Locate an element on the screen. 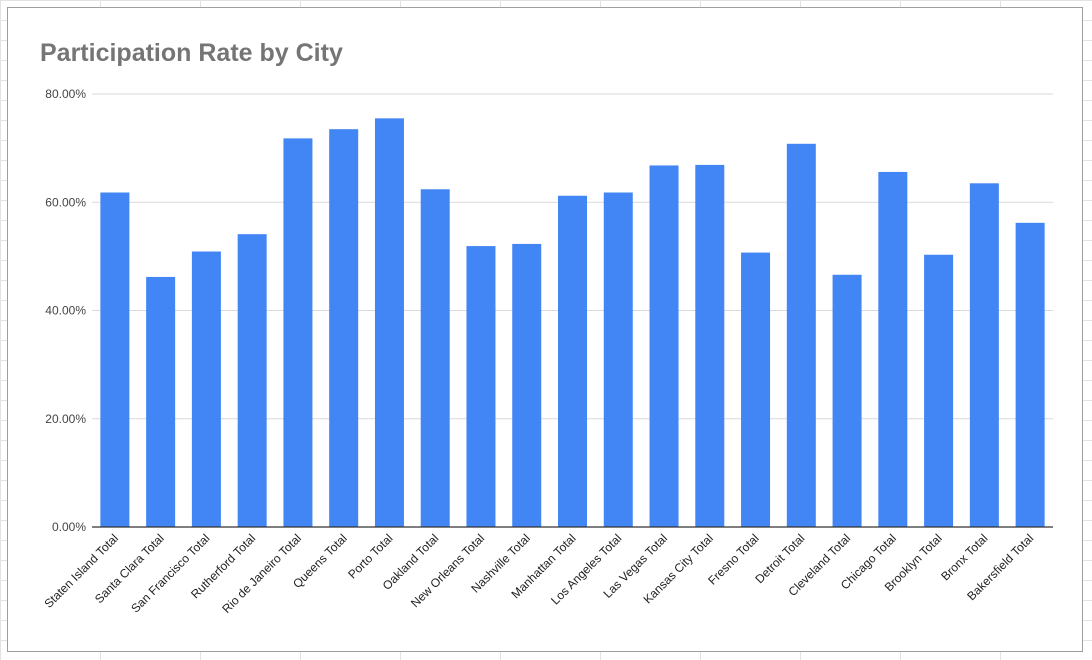 This screenshot has height=660, width=1092. x-tick-label: Staten Island Total is located at coordinates (81, 571).